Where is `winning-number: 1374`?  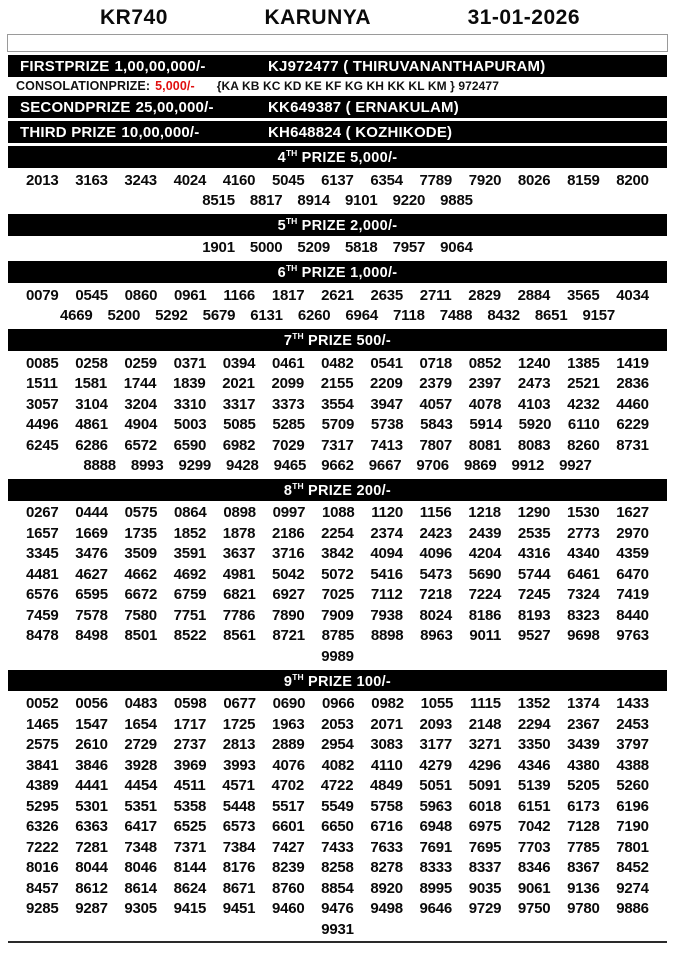 winning-number: 1374 is located at coordinates (583, 704).